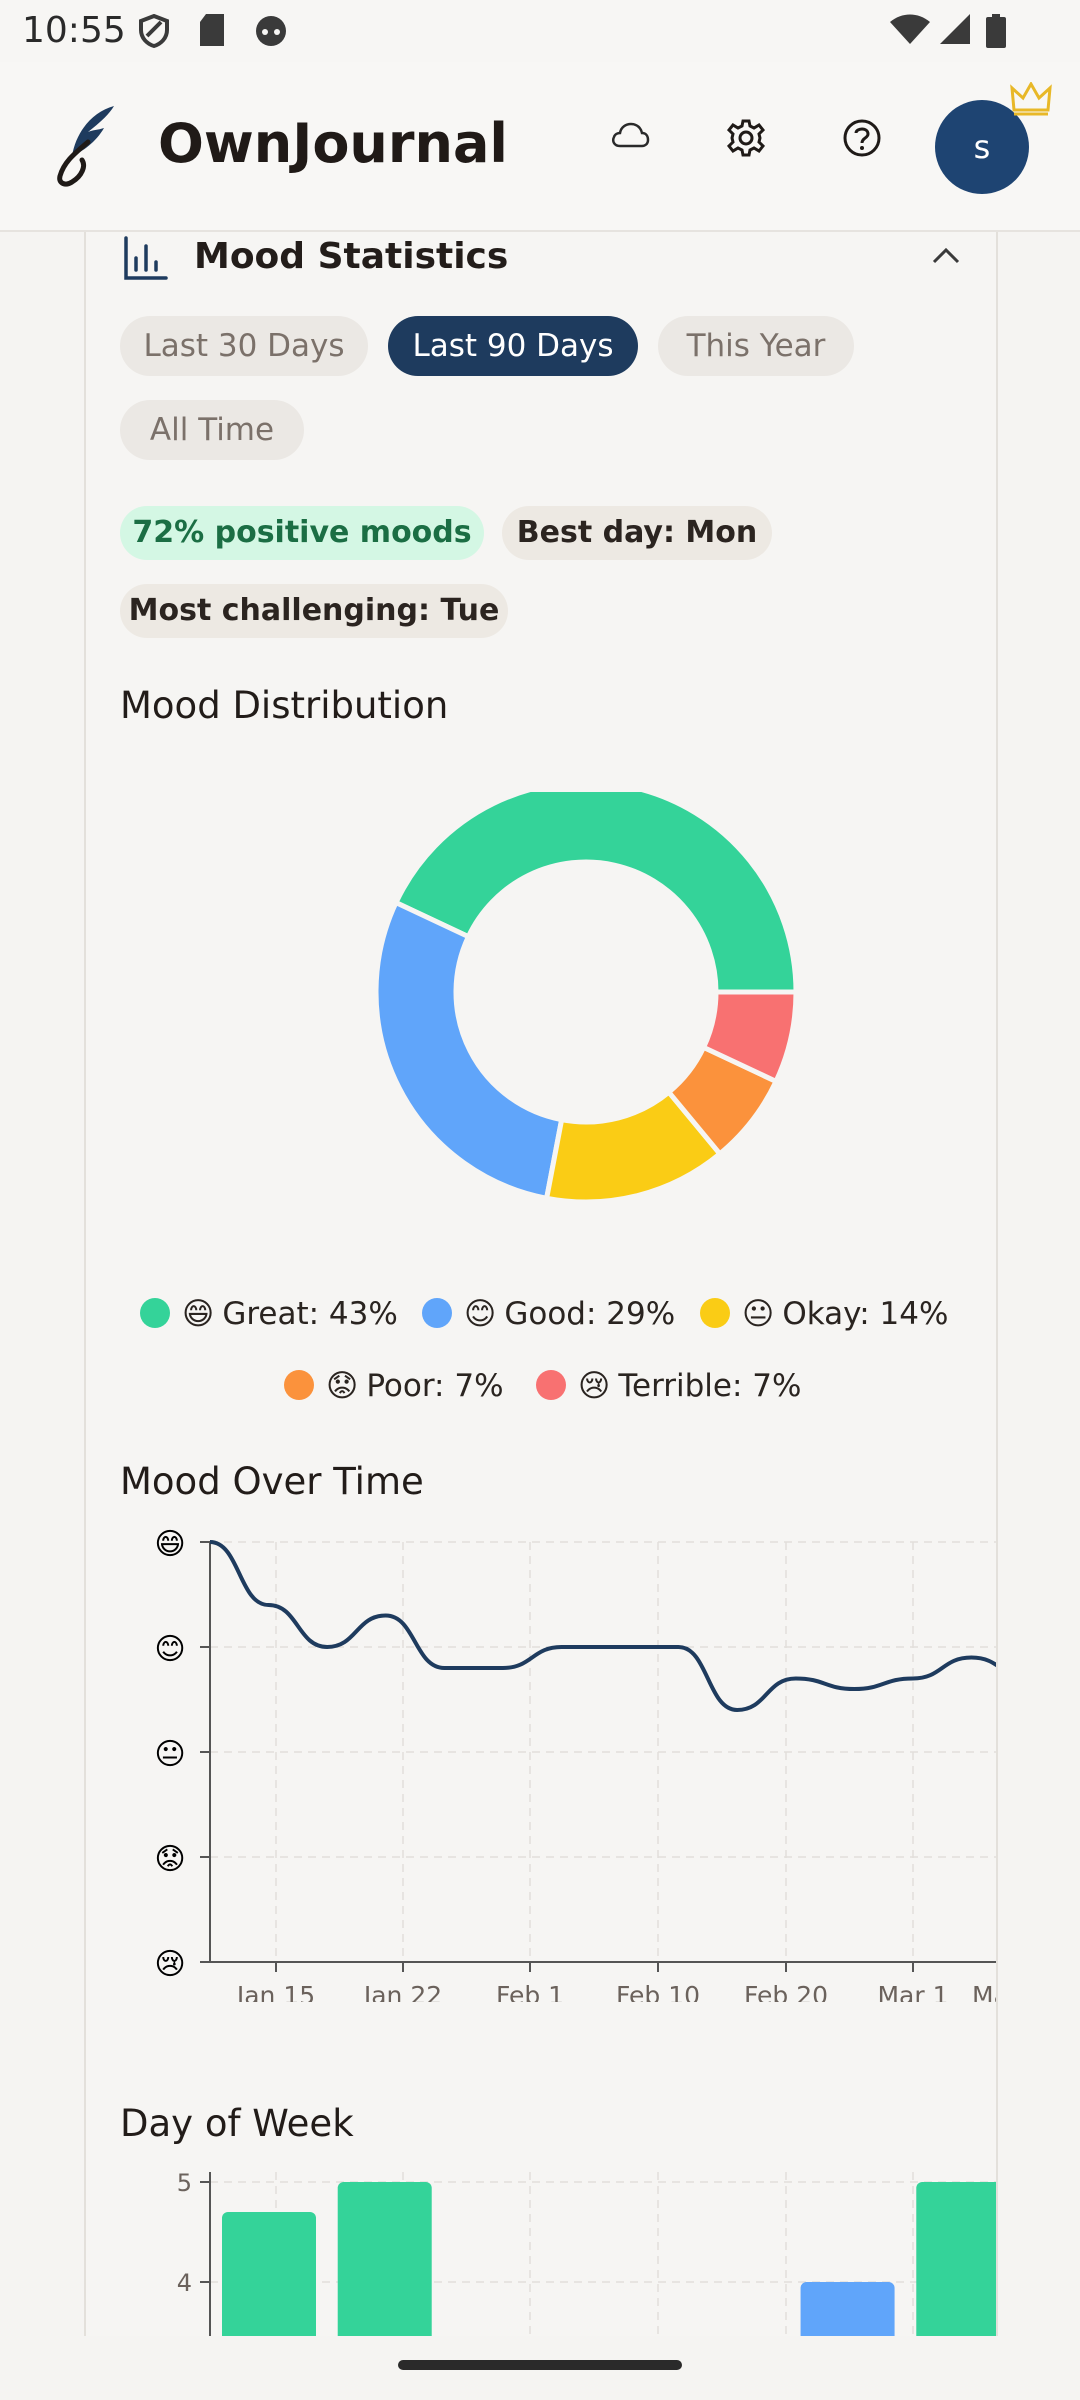 The width and height of the screenshot is (1080, 2400). I want to click on donut-slice-great, so click(595, 893).